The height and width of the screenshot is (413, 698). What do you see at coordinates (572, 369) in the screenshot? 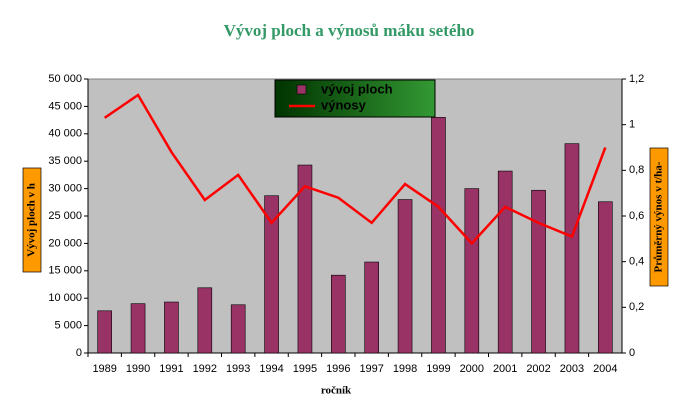
I see `x-tick-label: 2003` at bounding box center [572, 369].